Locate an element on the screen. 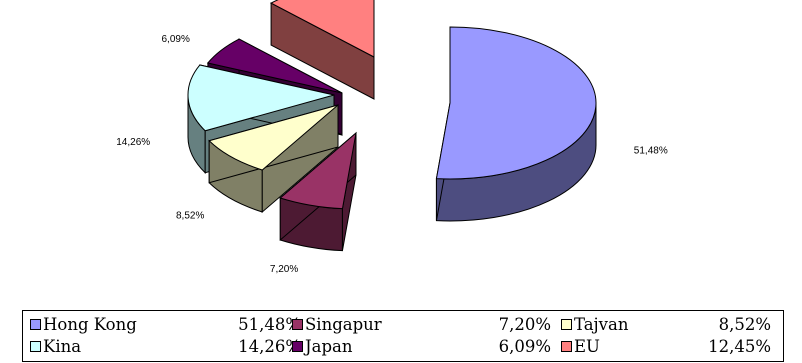  legend-label: Tajvan is located at coordinates (601, 324).